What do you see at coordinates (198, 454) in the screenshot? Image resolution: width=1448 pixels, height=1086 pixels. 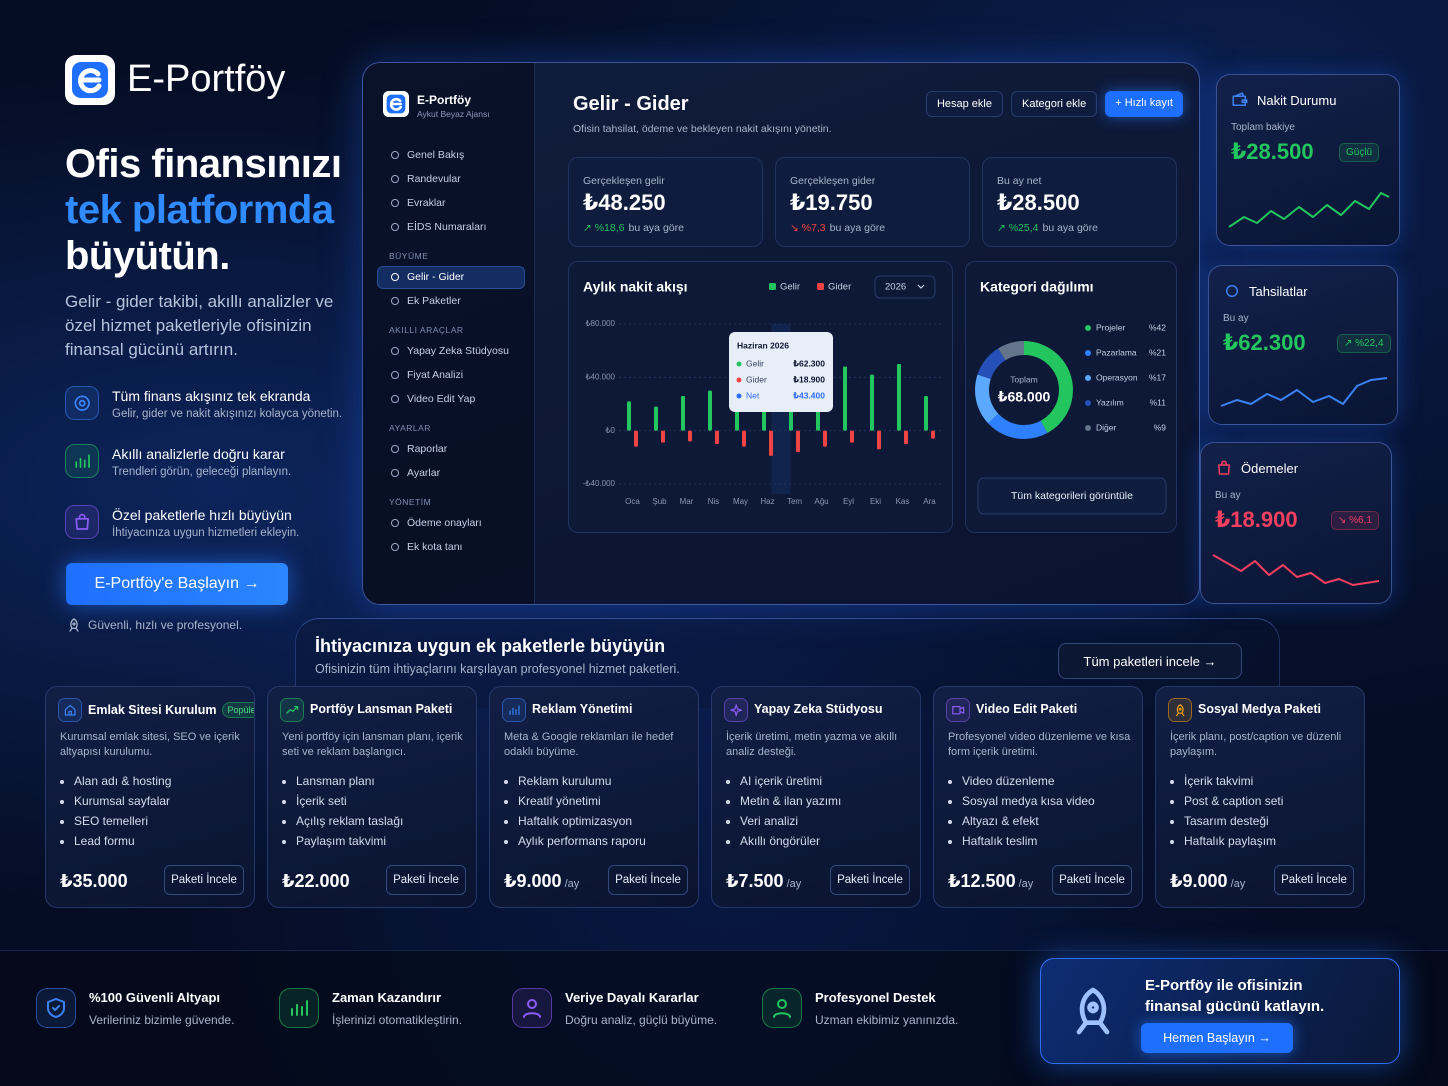 I see `feature-title: Akıllı analizlerle doğru karar` at bounding box center [198, 454].